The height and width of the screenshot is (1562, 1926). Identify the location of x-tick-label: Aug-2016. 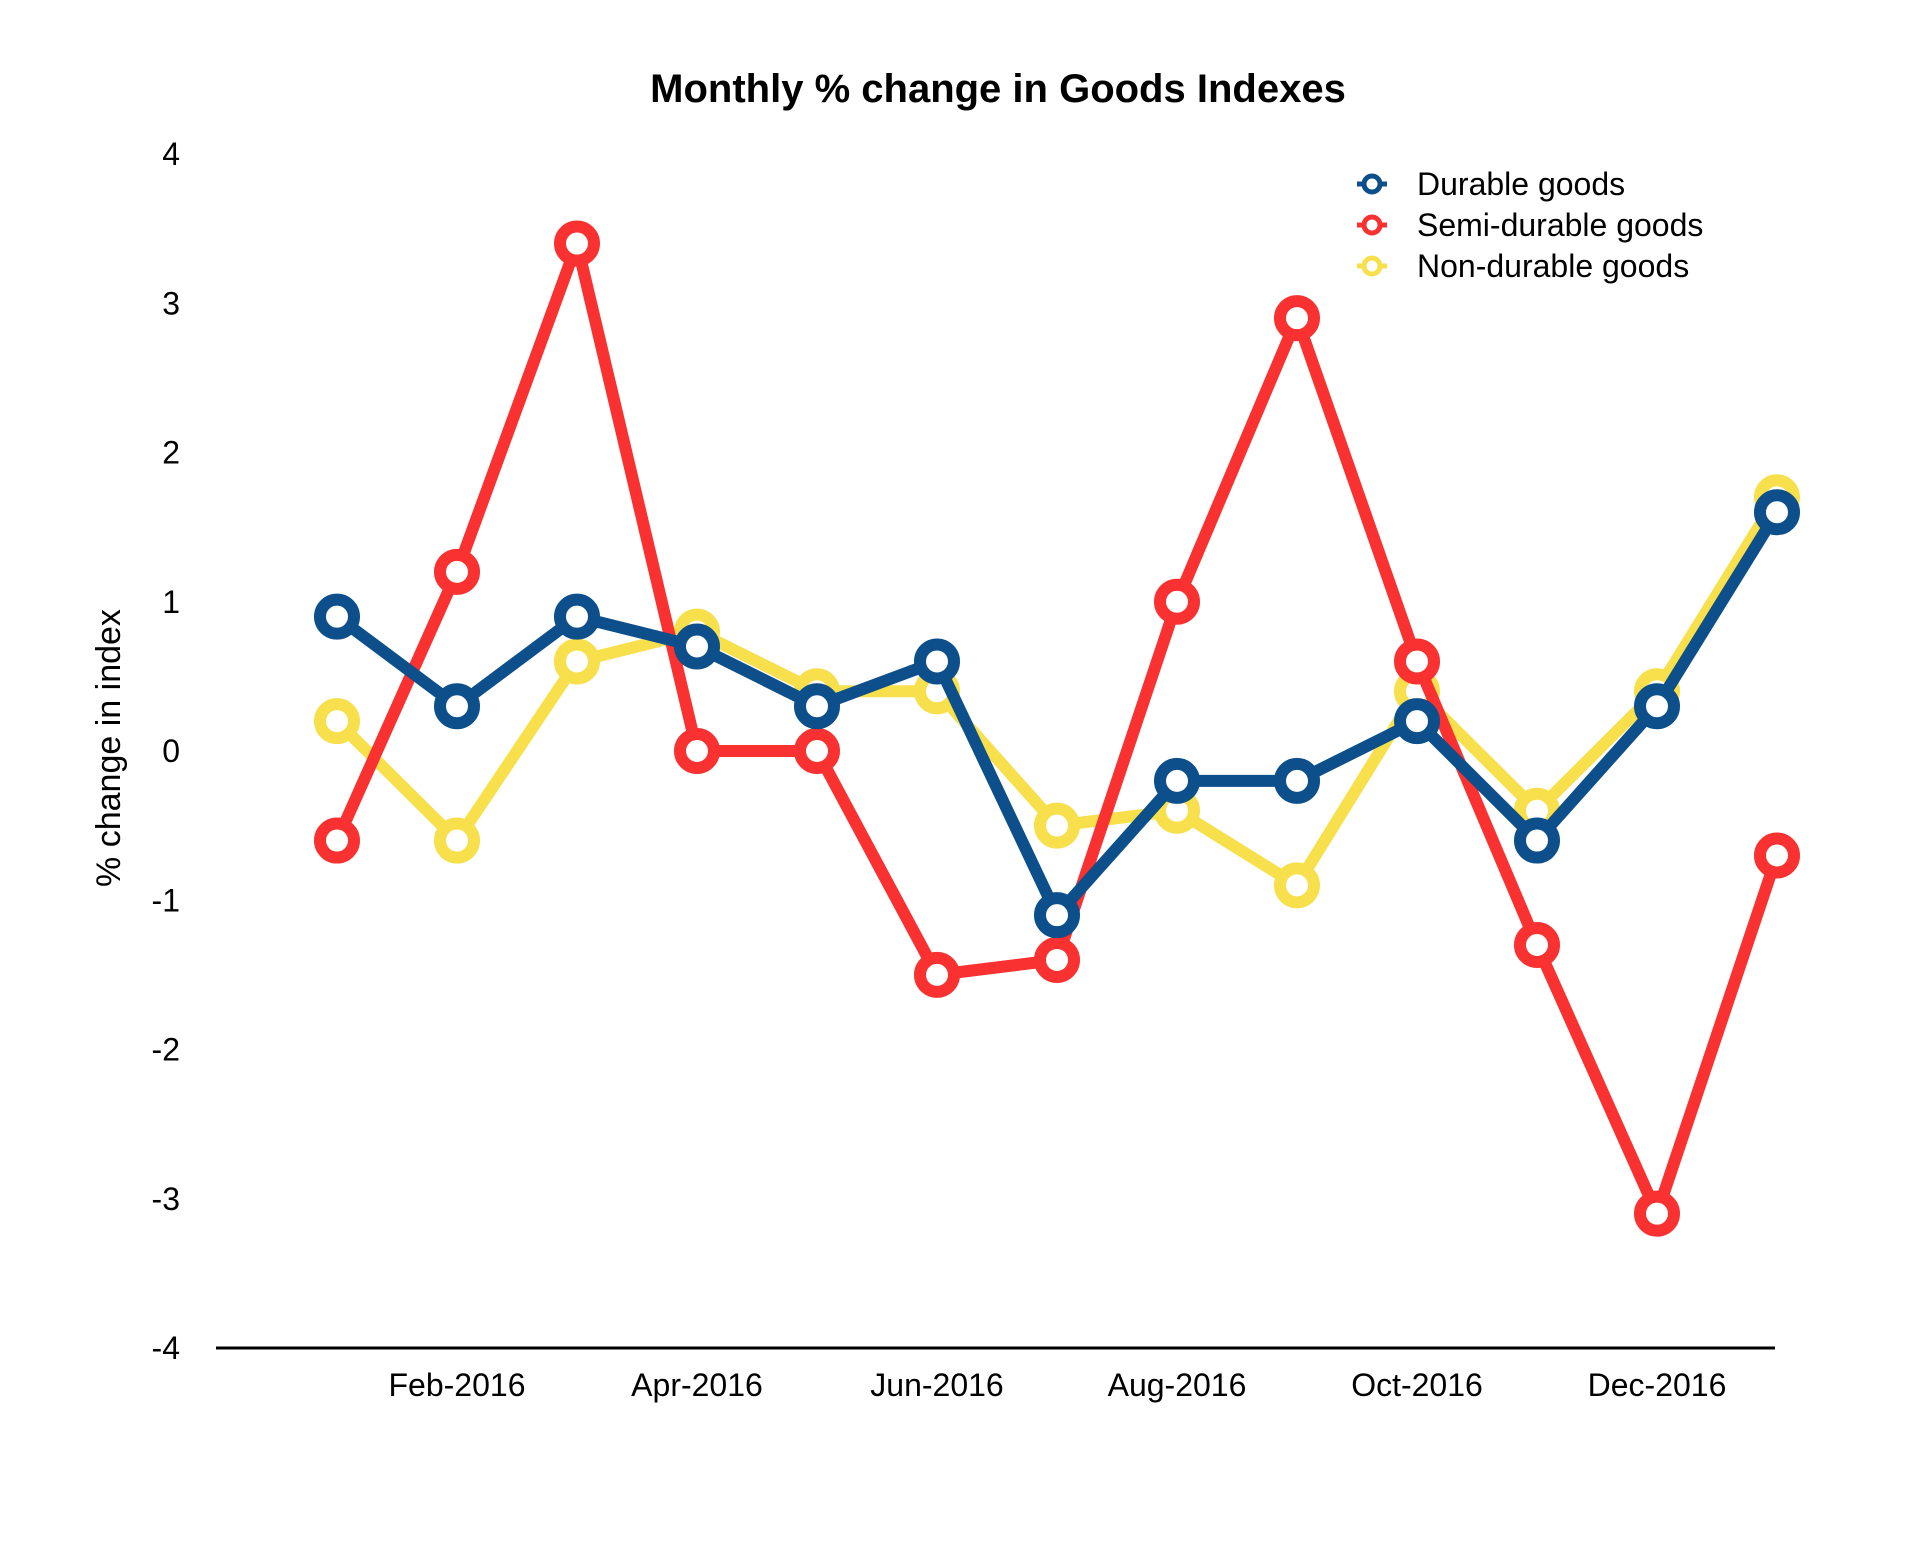
(1177, 1385).